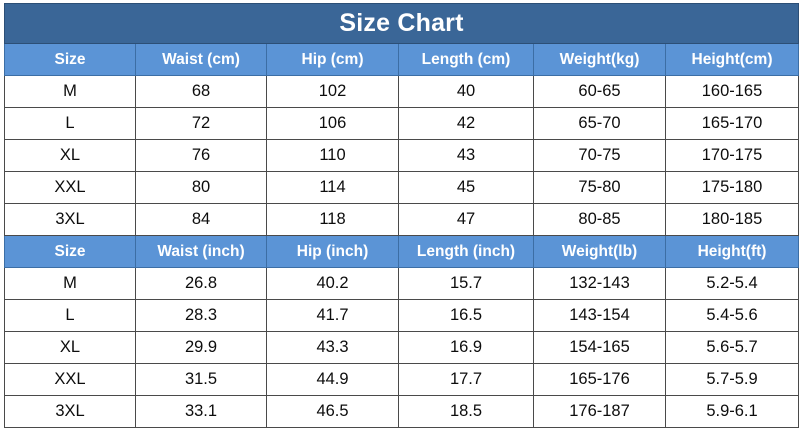 This screenshot has height=428, width=800. What do you see at coordinates (201, 219) in the screenshot?
I see `cell-waist: 84` at bounding box center [201, 219].